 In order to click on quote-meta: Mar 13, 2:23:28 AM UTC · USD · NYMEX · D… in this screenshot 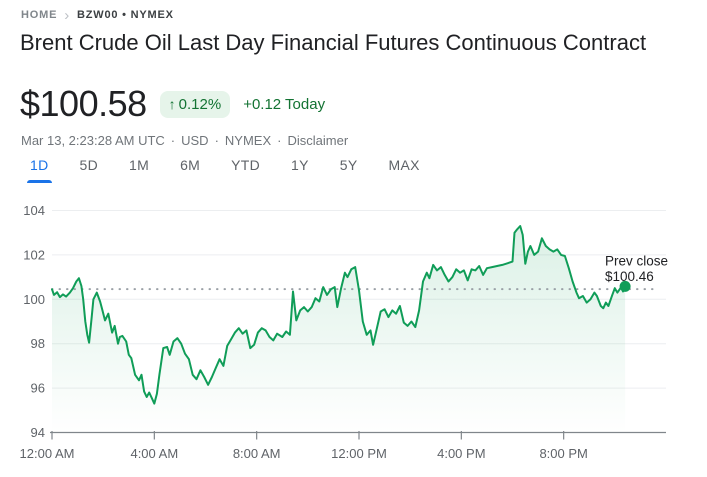, I will do `click(184, 140)`.